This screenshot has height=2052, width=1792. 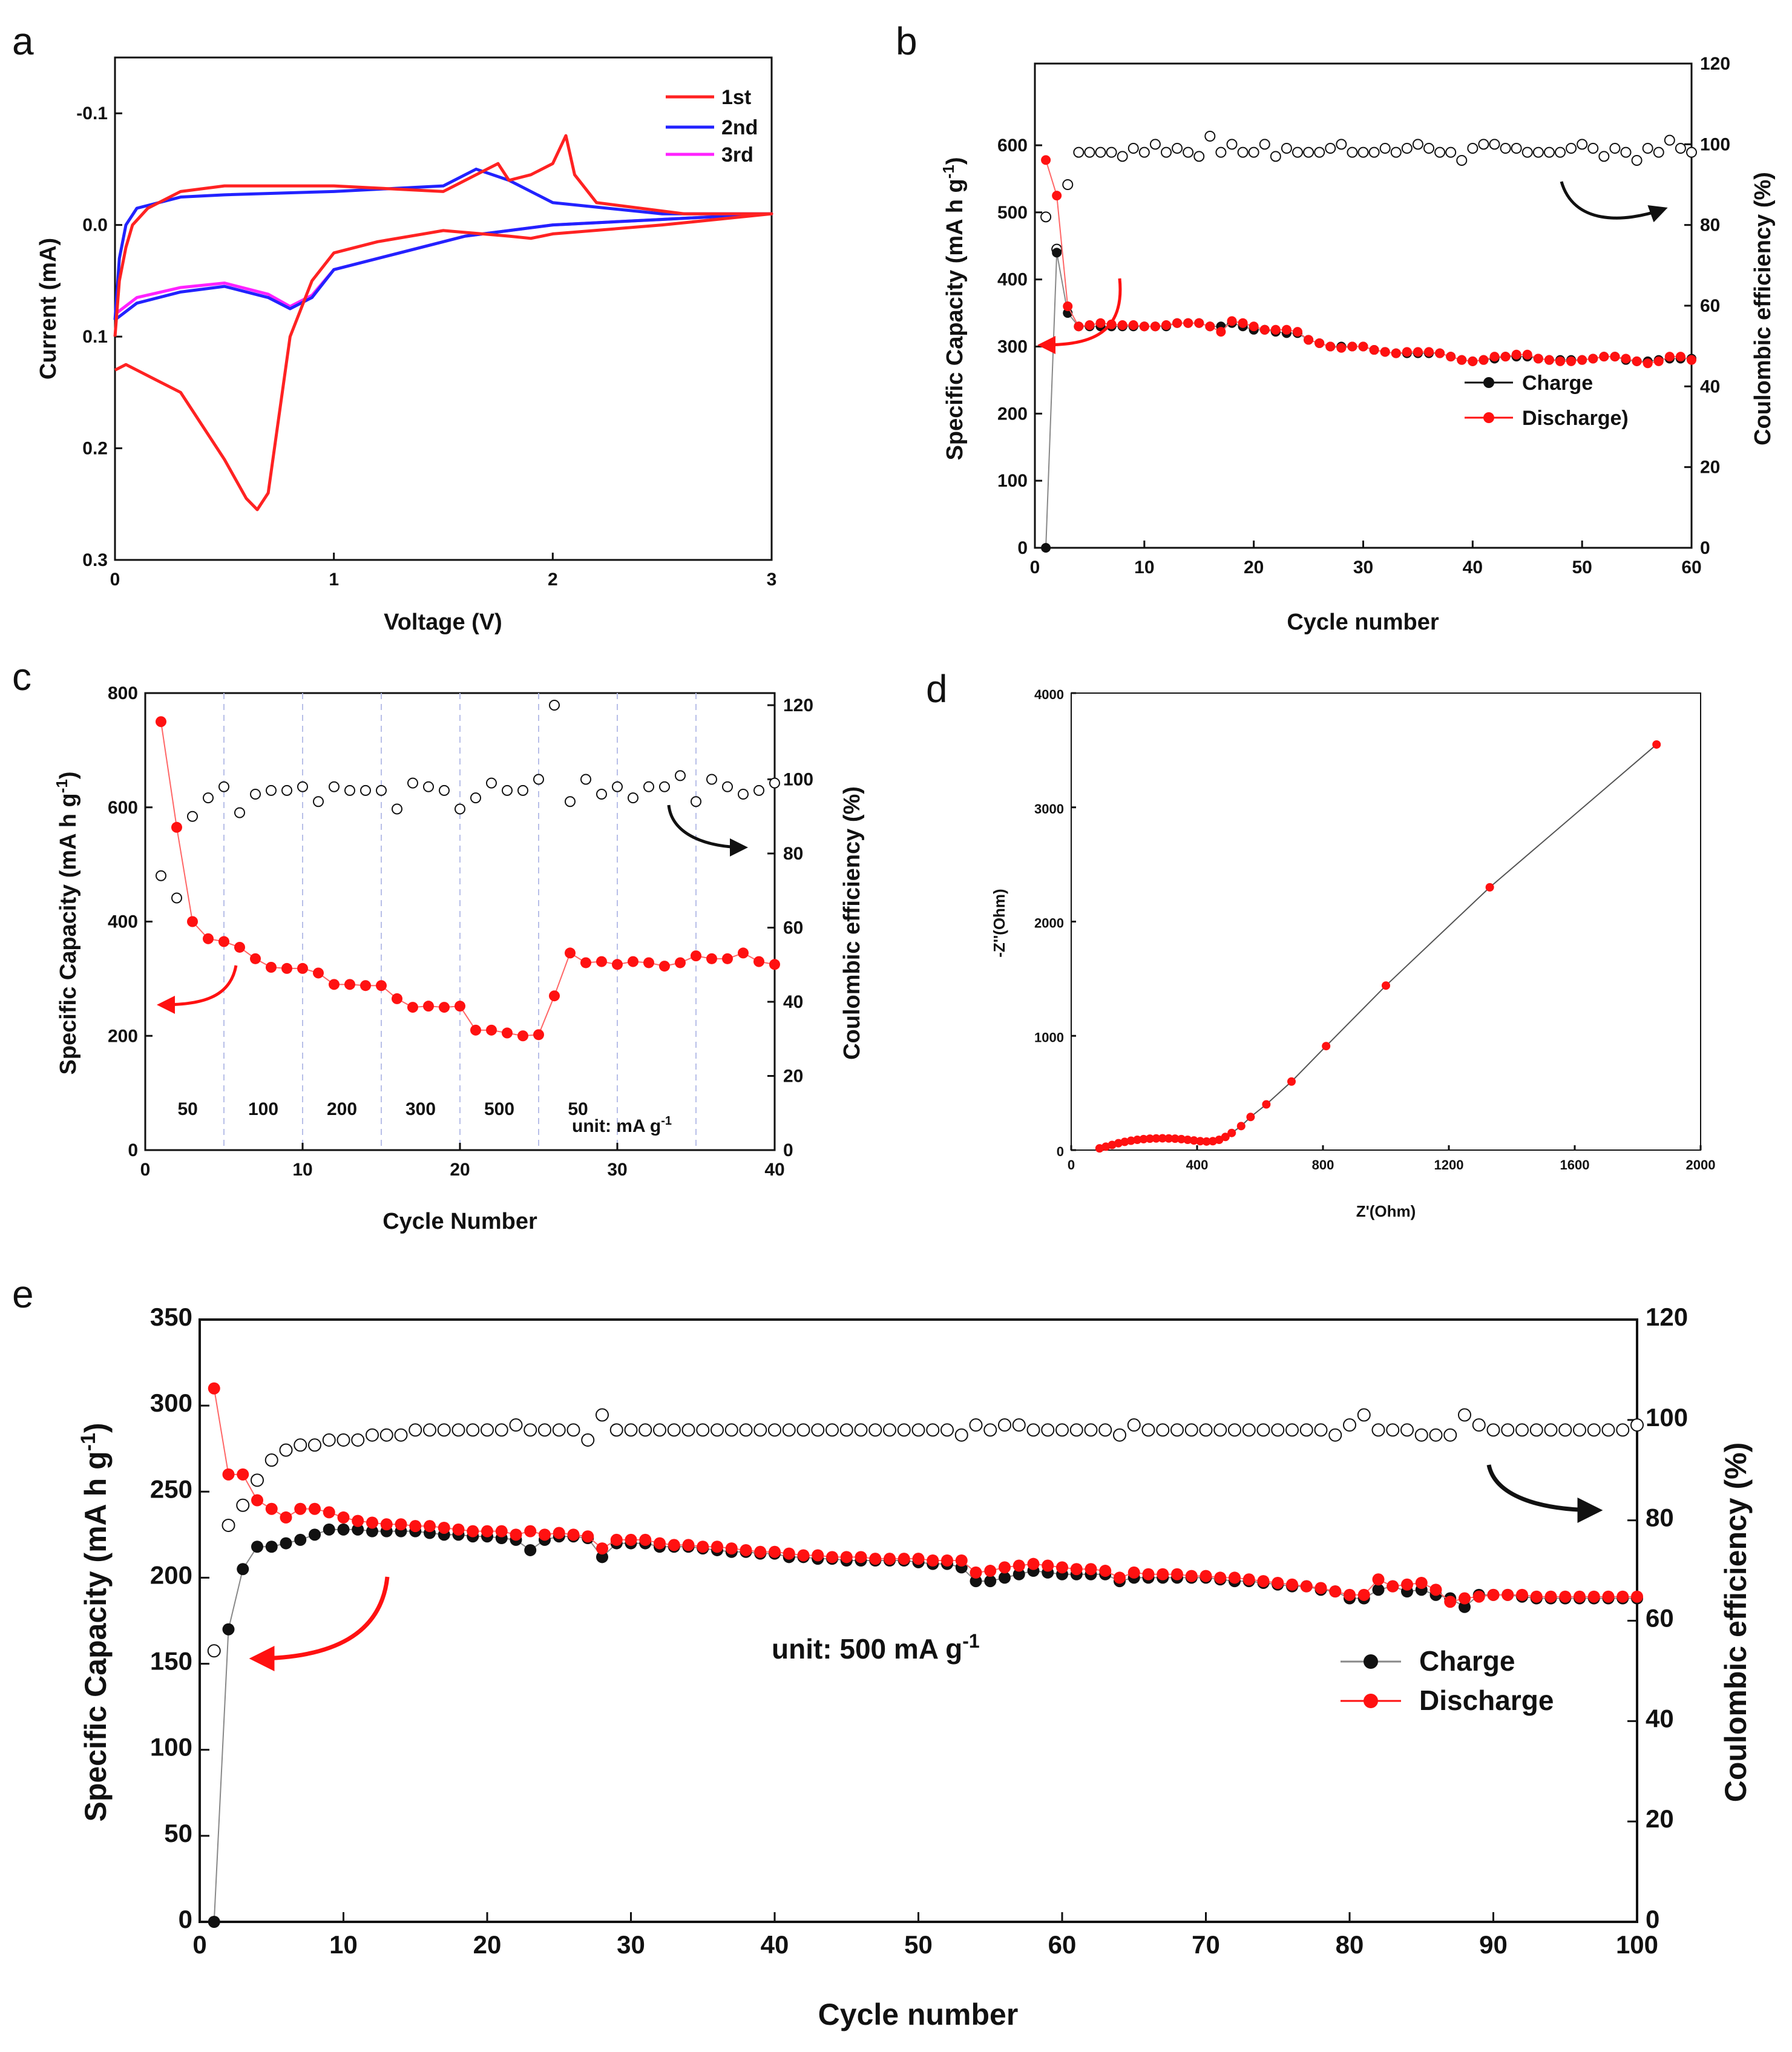 I want to click on panel-a-y-tick-label: 0.3, so click(x=95, y=560).